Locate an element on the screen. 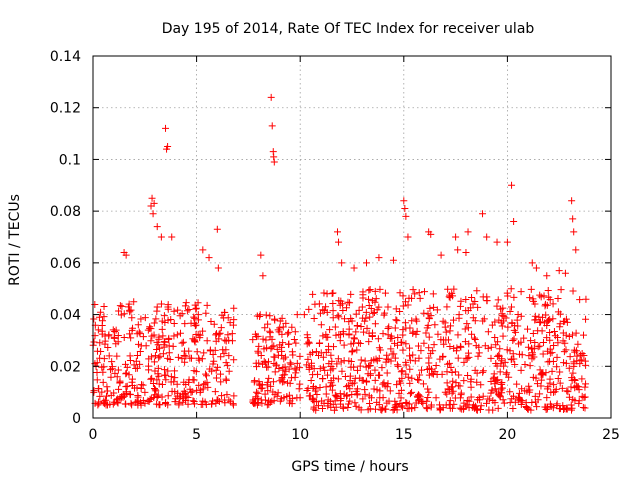  x-tick-label: 15 is located at coordinates (404, 435).